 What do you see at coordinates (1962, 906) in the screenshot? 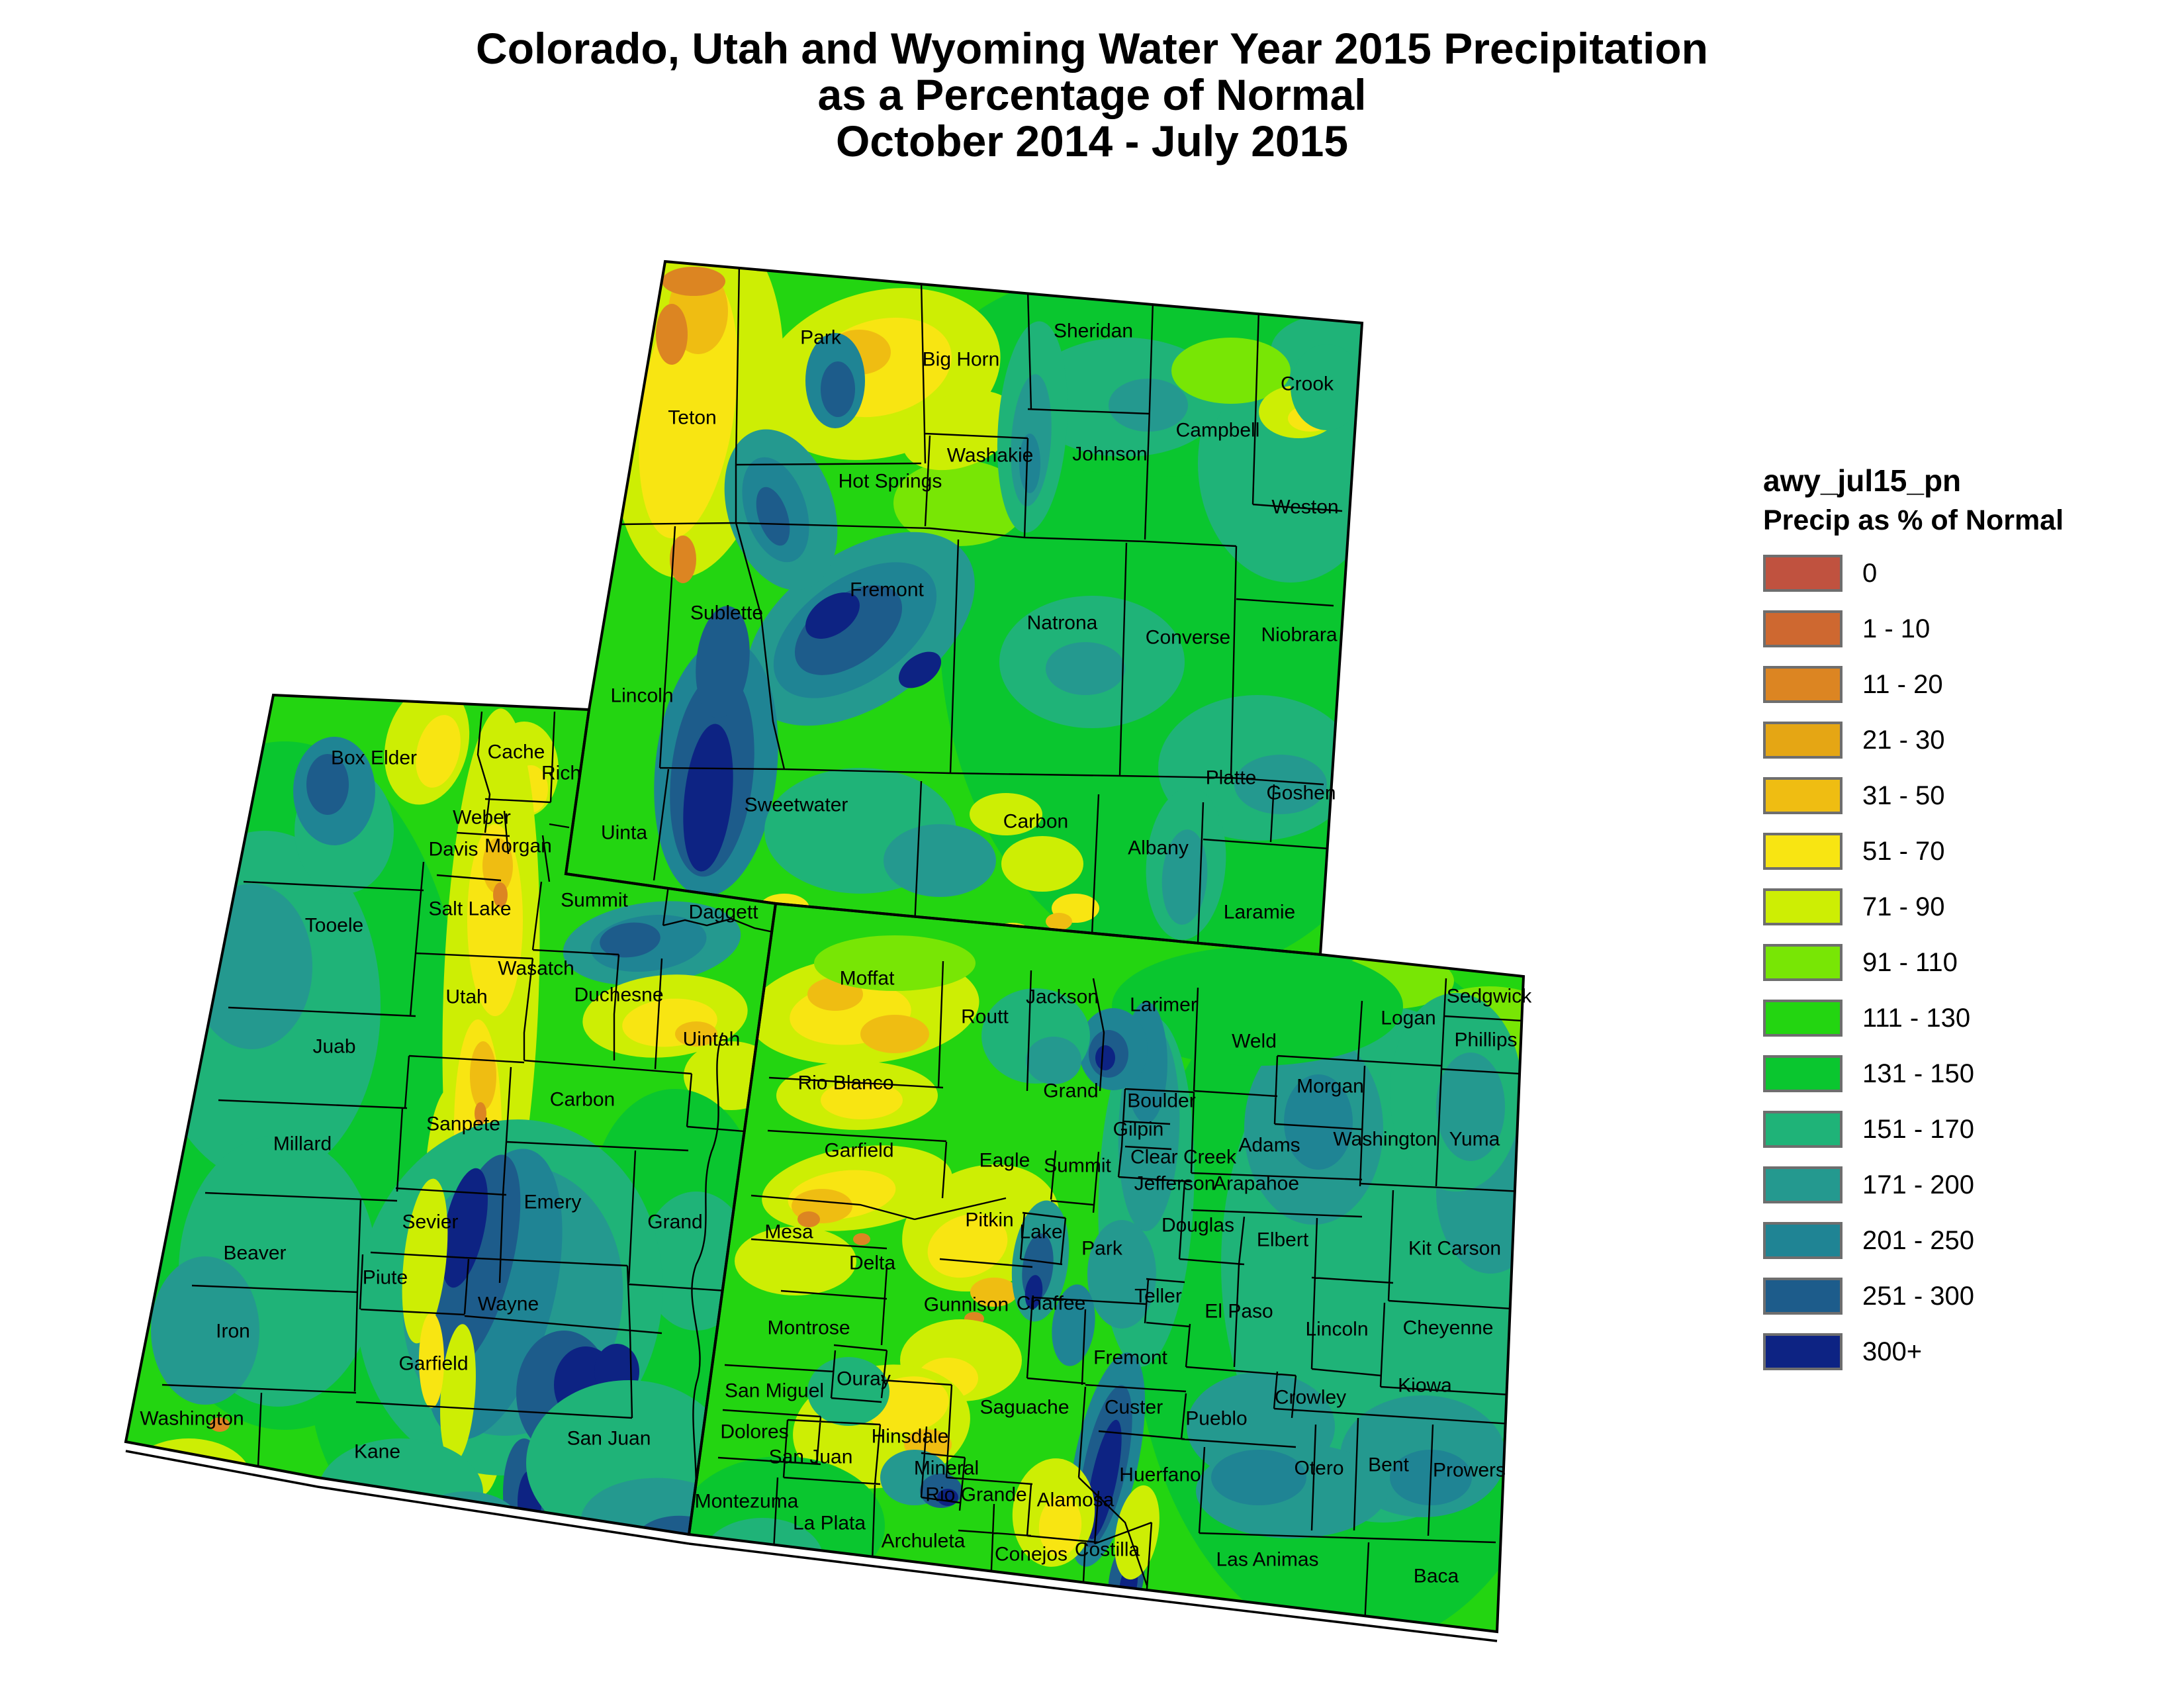
I see `legend-item: 71 - 90` at bounding box center [1962, 906].